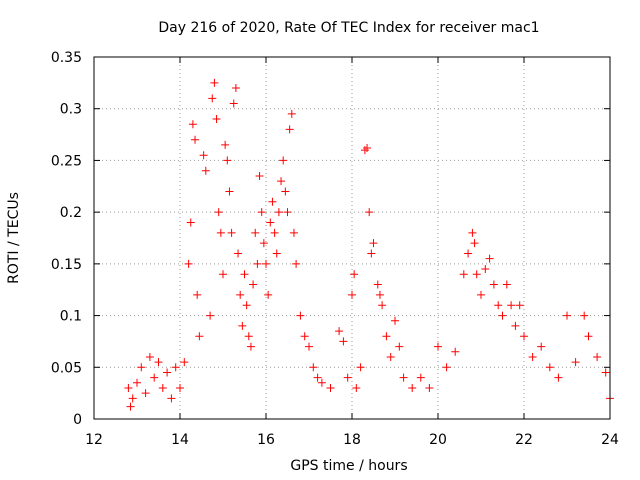  What do you see at coordinates (66, 368) in the screenshot?
I see `y-tick-label: 0.05` at bounding box center [66, 368].